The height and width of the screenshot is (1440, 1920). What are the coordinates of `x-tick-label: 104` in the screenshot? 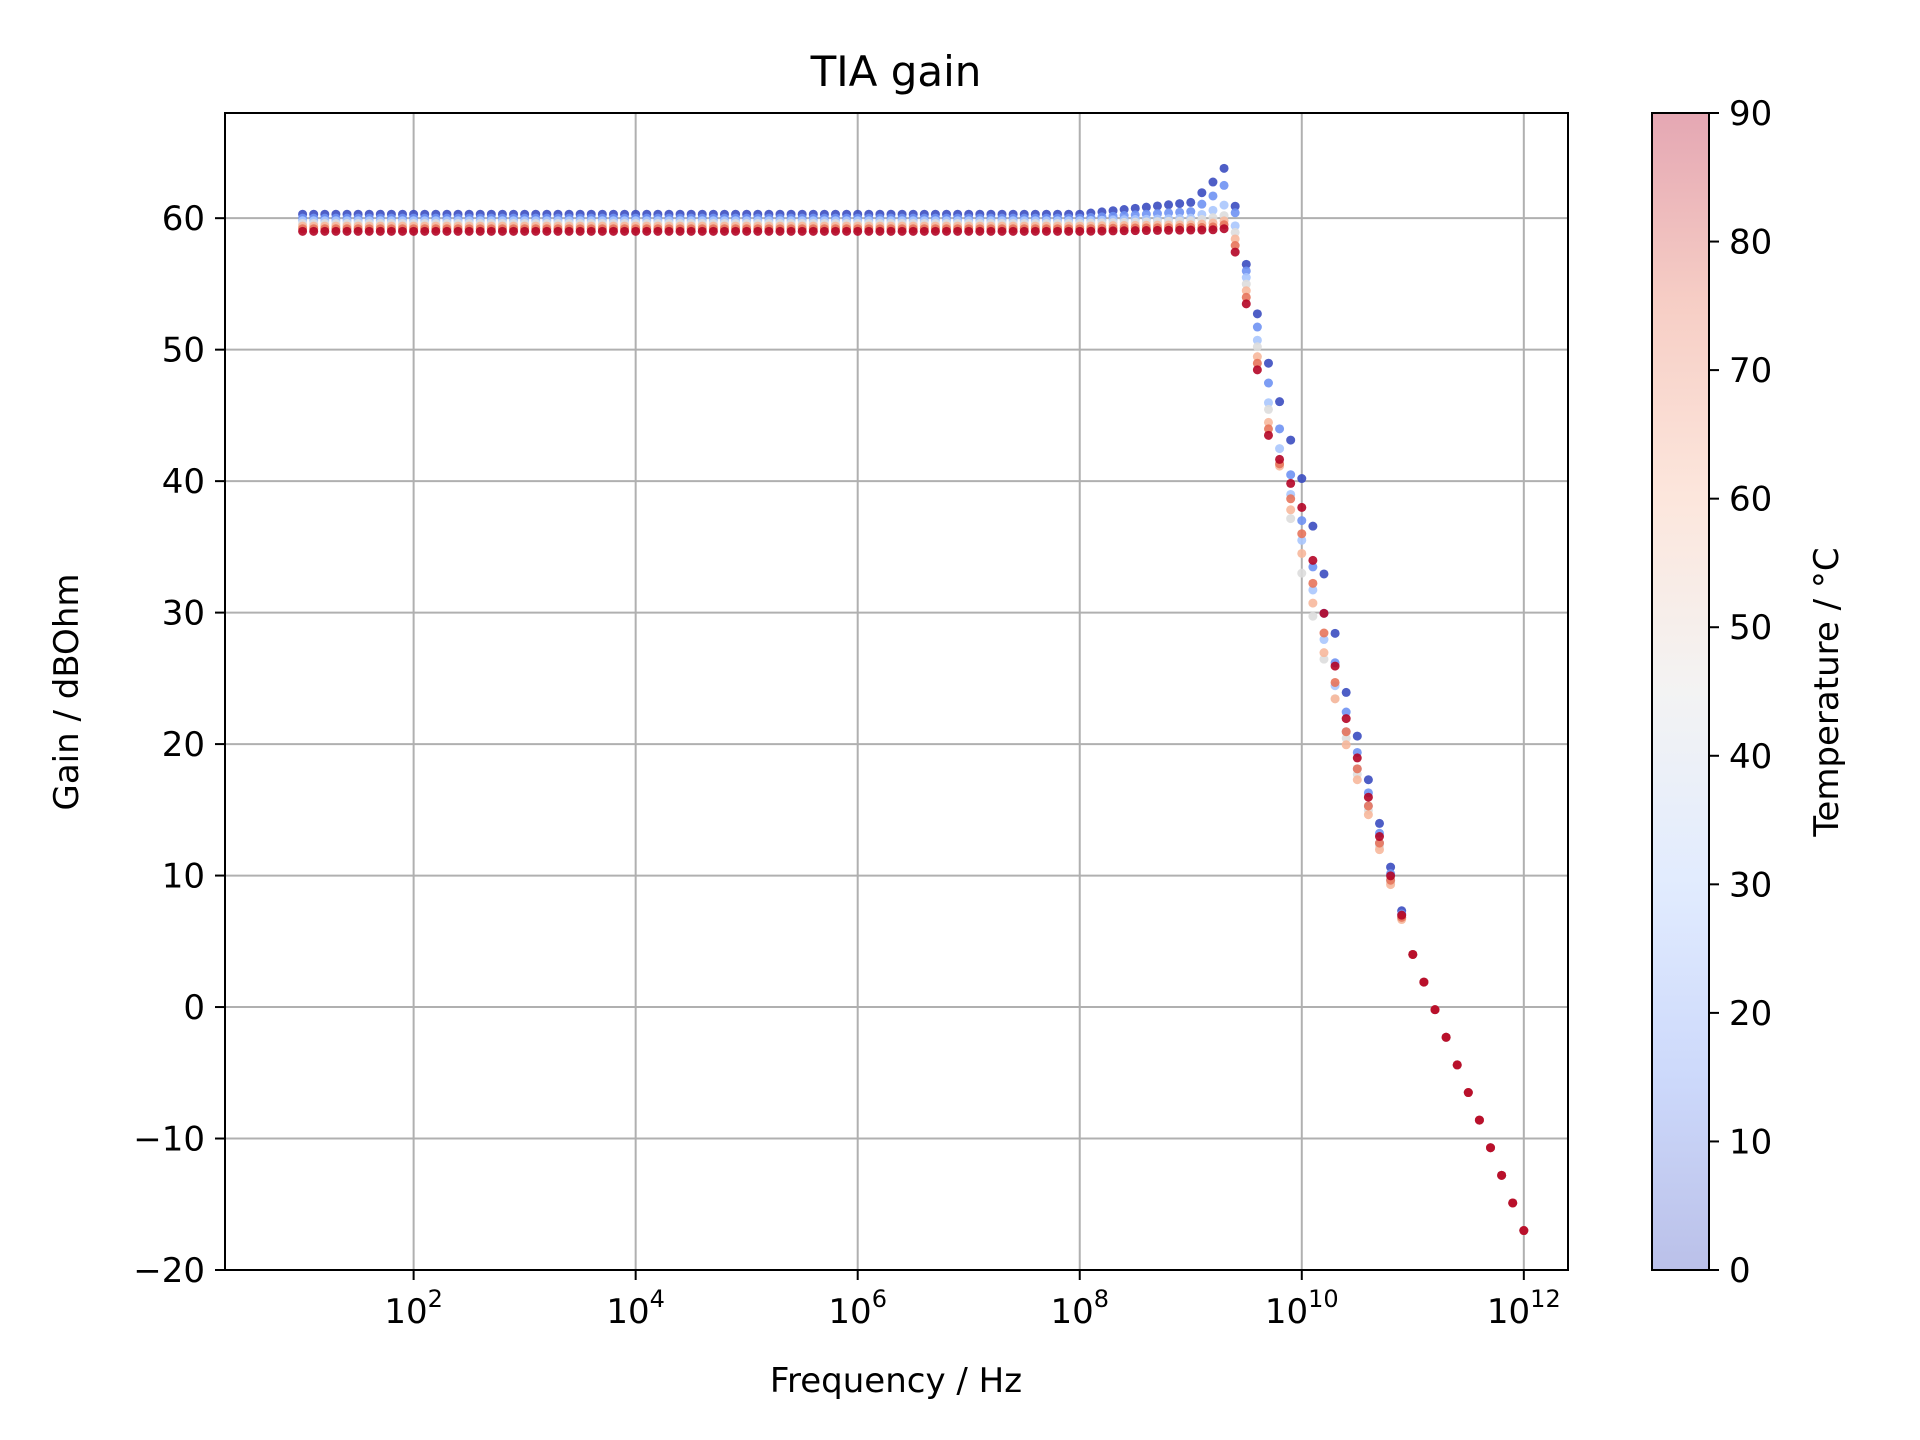 It's located at (635, 1308).